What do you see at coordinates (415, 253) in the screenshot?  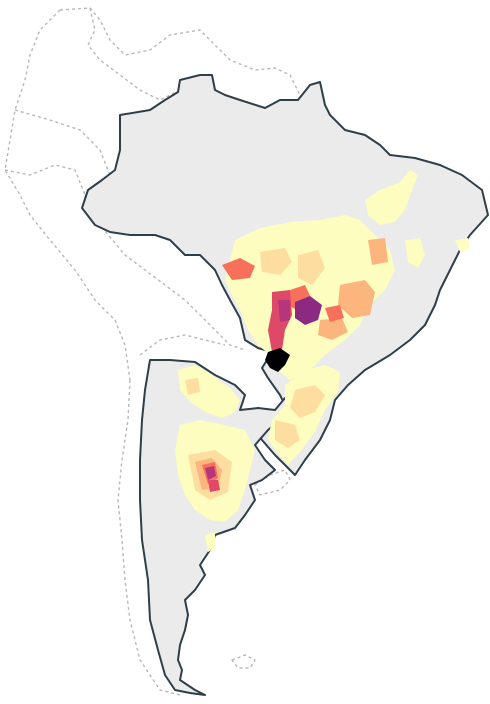 I see `district-br-east-pale` at bounding box center [415, 253].